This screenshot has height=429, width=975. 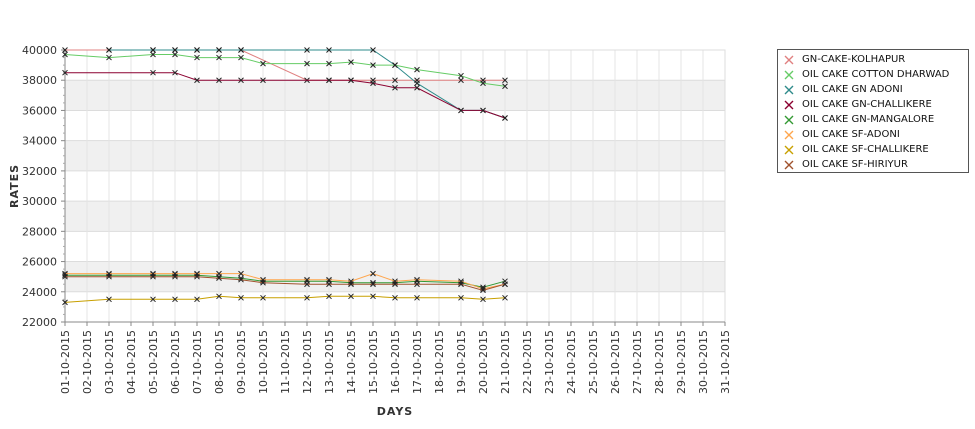 I want to click on y-tick-label: 38000, so click(x=39, y=80).